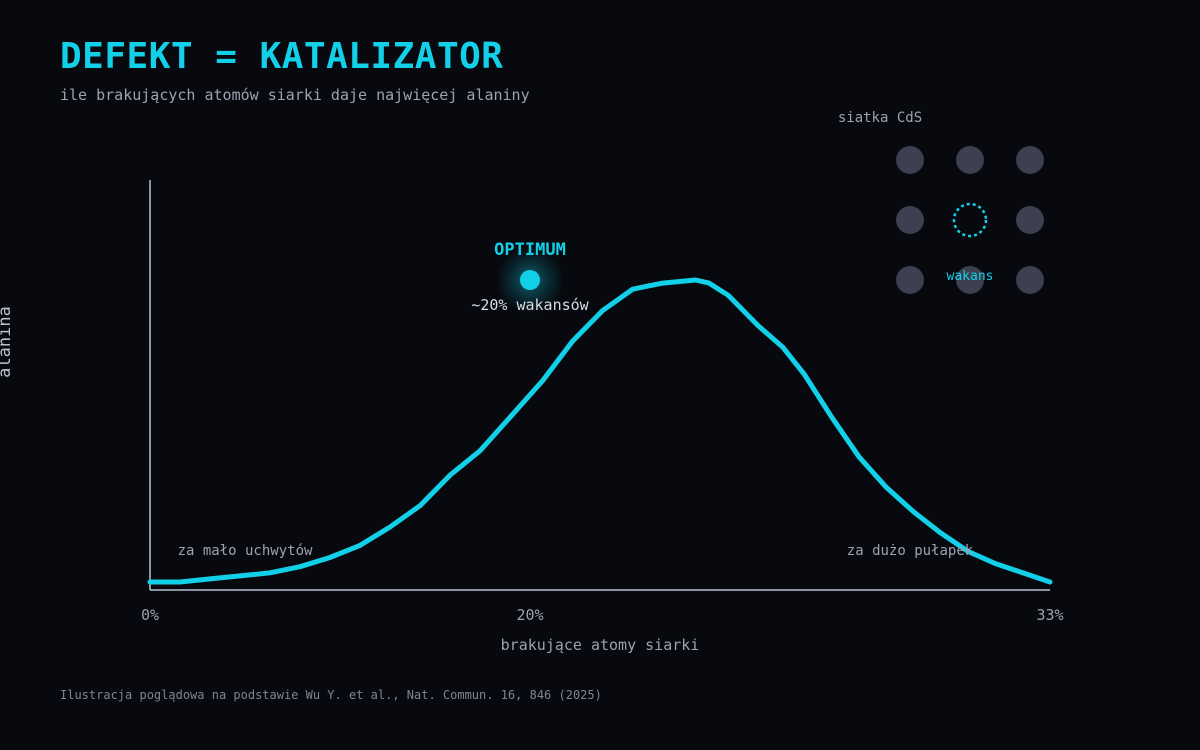 This screenshot has width=1200, height=750. What do you see at coordinates (970, 220) in the screenshot?
I see `lattice-vacancy` at bounding box center [970, 220].